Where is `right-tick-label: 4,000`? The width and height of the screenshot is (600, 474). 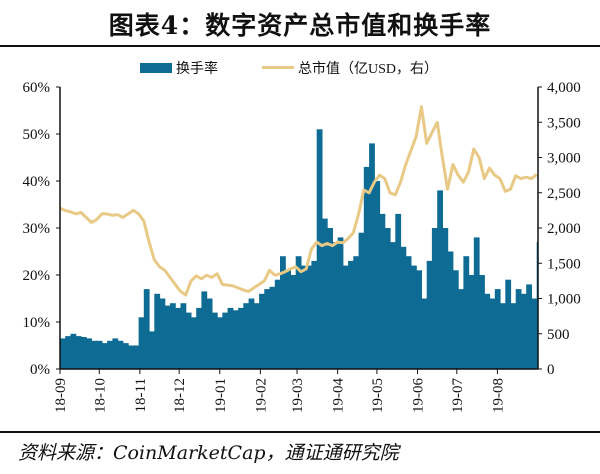 right-tick-label: 4,000 is located at coordinates (564, 88).